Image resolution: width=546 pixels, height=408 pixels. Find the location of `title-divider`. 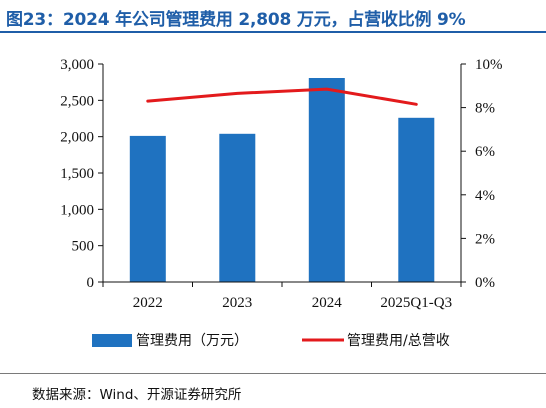

title-divider is located at coordinates (273, 32).